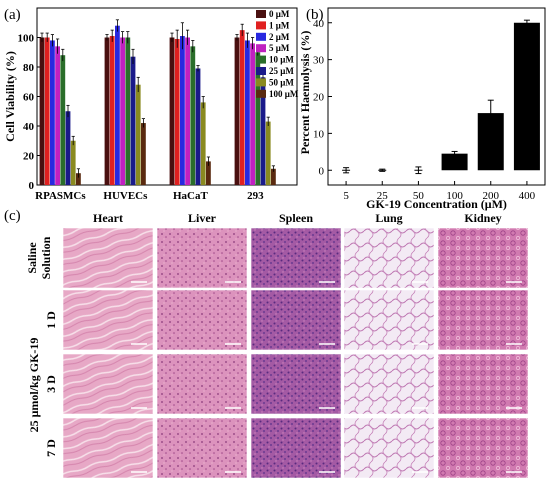 This screenshot has width=550, height=479. What do you see at coordinates (281, 71) in the screenshot?
I see `legend-label: 25 μM` at bounding box center [281, 71].